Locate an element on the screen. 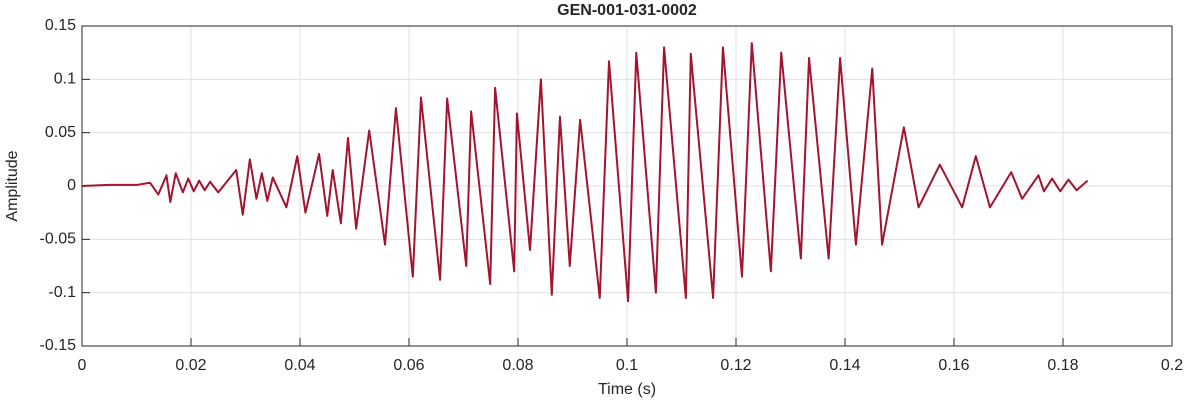 The image size is (1188, 404). y-tick-label: 0.1 is located at coordinates (65, 79).